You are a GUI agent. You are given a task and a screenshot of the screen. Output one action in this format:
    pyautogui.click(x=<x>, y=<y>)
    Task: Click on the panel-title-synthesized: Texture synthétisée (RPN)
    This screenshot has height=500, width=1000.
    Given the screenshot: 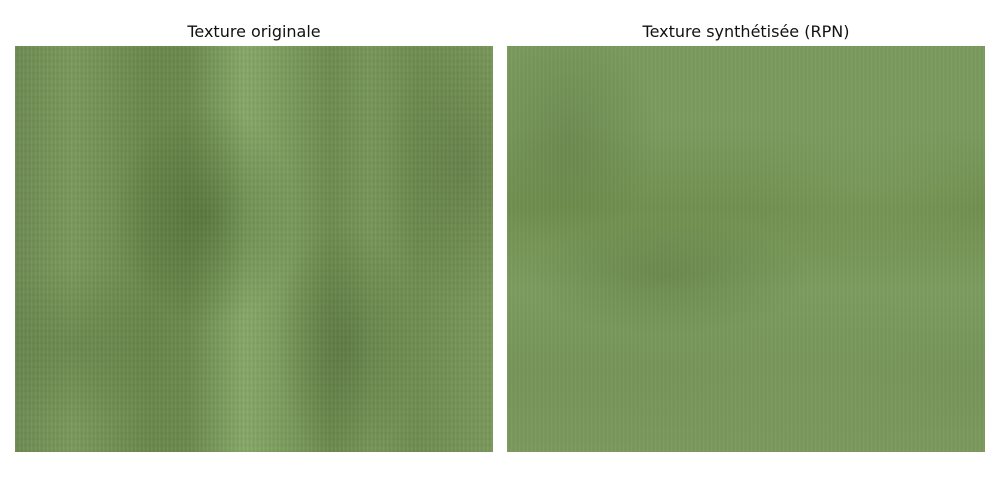 What is the action you would take?
    pyautogui.click(x=746, y=31)
    